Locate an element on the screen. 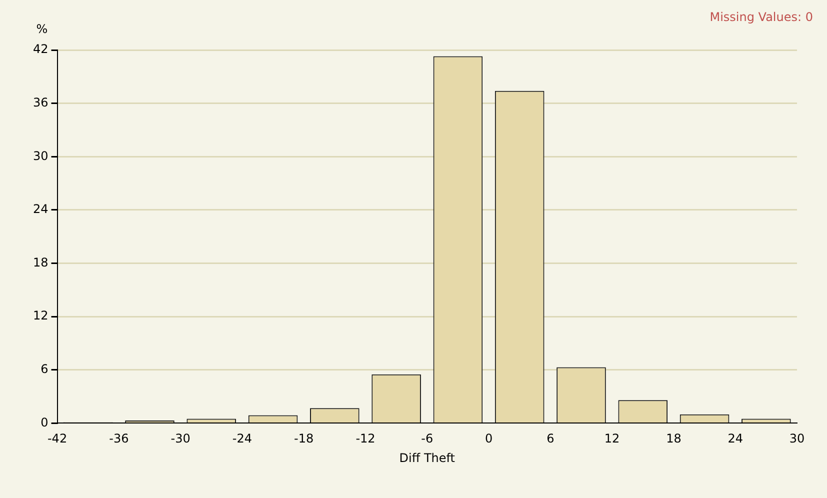 The height and width of the screenshot is (498, 827). x-tick-label: -18 is located at coordinates (304, 439).